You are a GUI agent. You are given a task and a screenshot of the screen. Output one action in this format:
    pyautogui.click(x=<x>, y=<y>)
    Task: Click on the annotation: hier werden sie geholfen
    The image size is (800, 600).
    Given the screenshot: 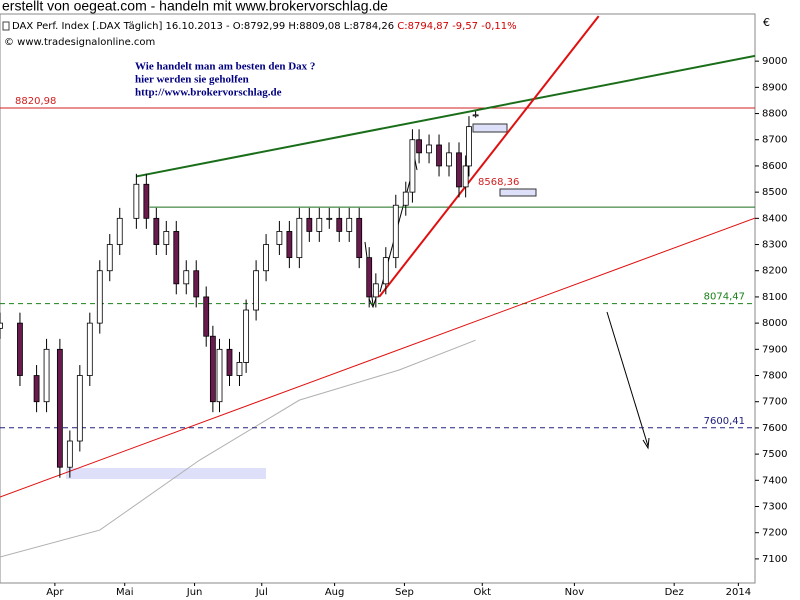 What is the action you would take?
    pyautogui.click(x=192, y=80)
    